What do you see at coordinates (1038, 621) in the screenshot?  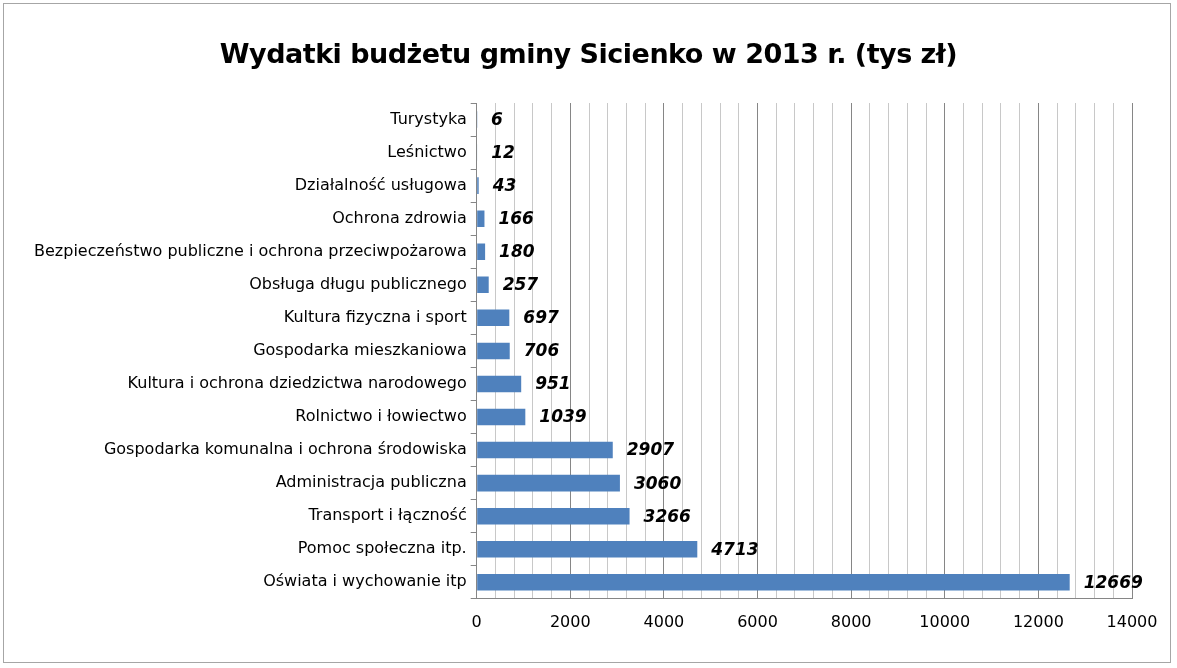 I see `x-tick-label: 12000` at bounding box center [1038, 621].